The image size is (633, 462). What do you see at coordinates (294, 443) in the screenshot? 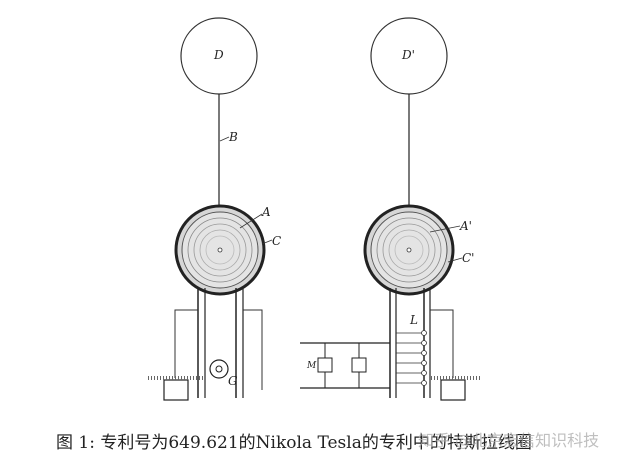
I see `figure-caption-text: 图 1: 专利号为649.621的Nikola Tesla的专利中的特斯拉线圈` at bounding box center [294, 443].